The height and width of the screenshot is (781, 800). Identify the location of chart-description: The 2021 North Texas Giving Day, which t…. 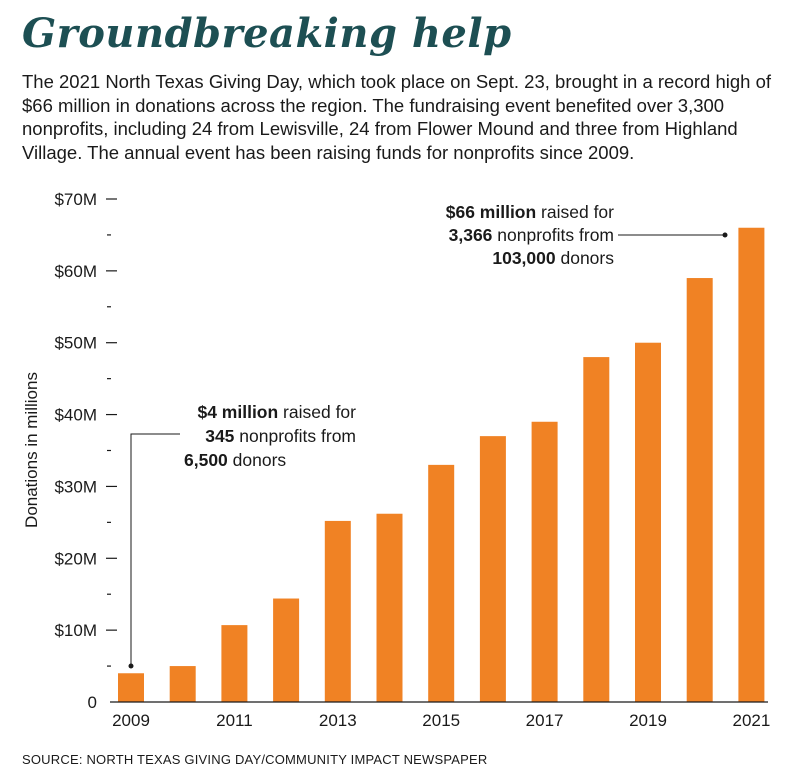
(397, 117).